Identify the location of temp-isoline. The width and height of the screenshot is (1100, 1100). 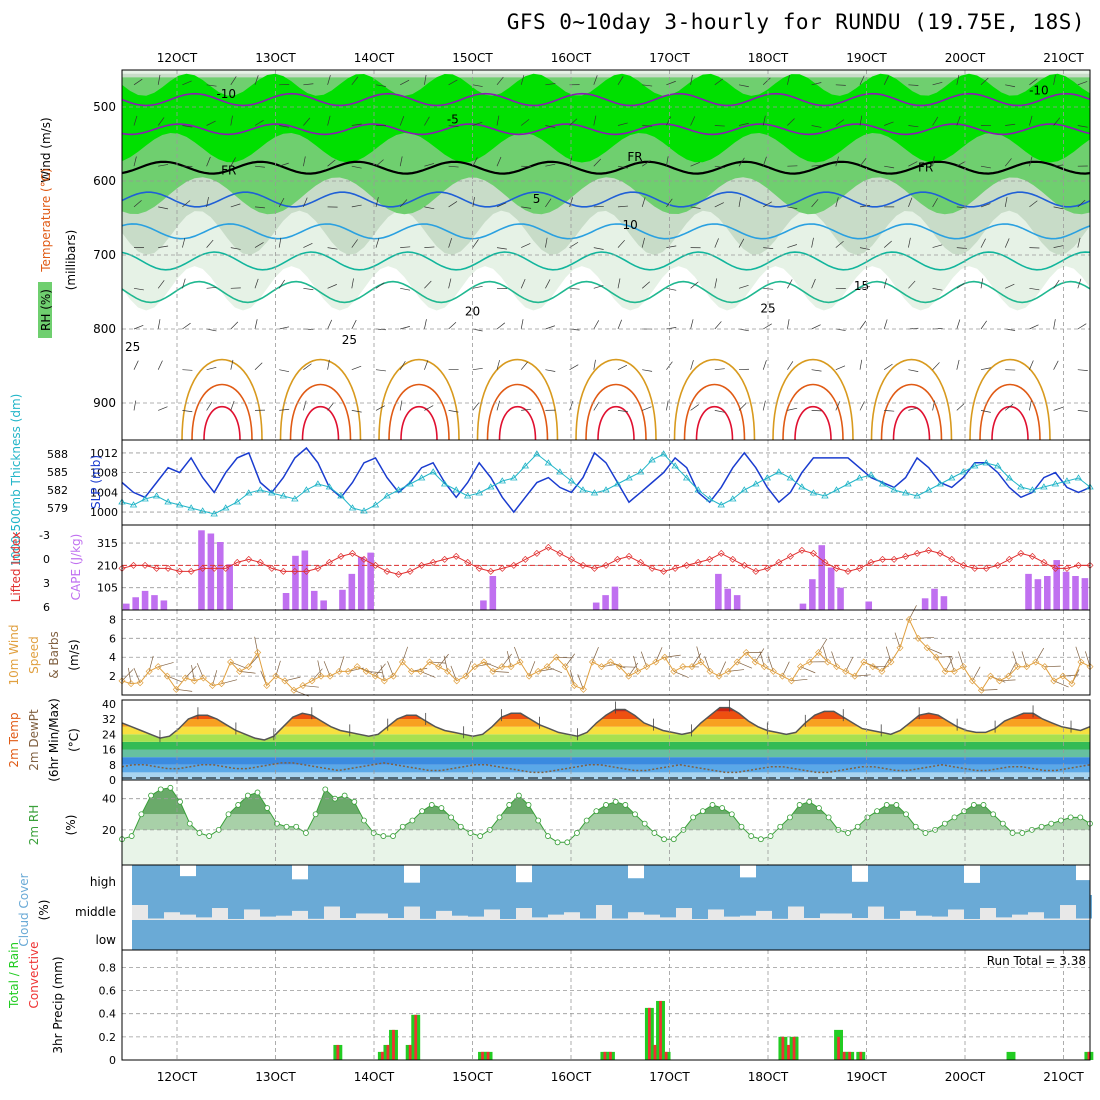
(606, 292).